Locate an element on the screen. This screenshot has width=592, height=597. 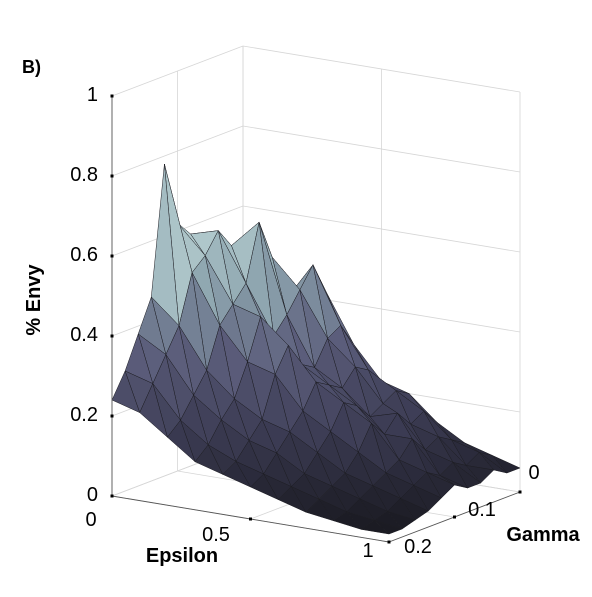
z-tick-label: 0.8 is located at coordinates (84, 175).